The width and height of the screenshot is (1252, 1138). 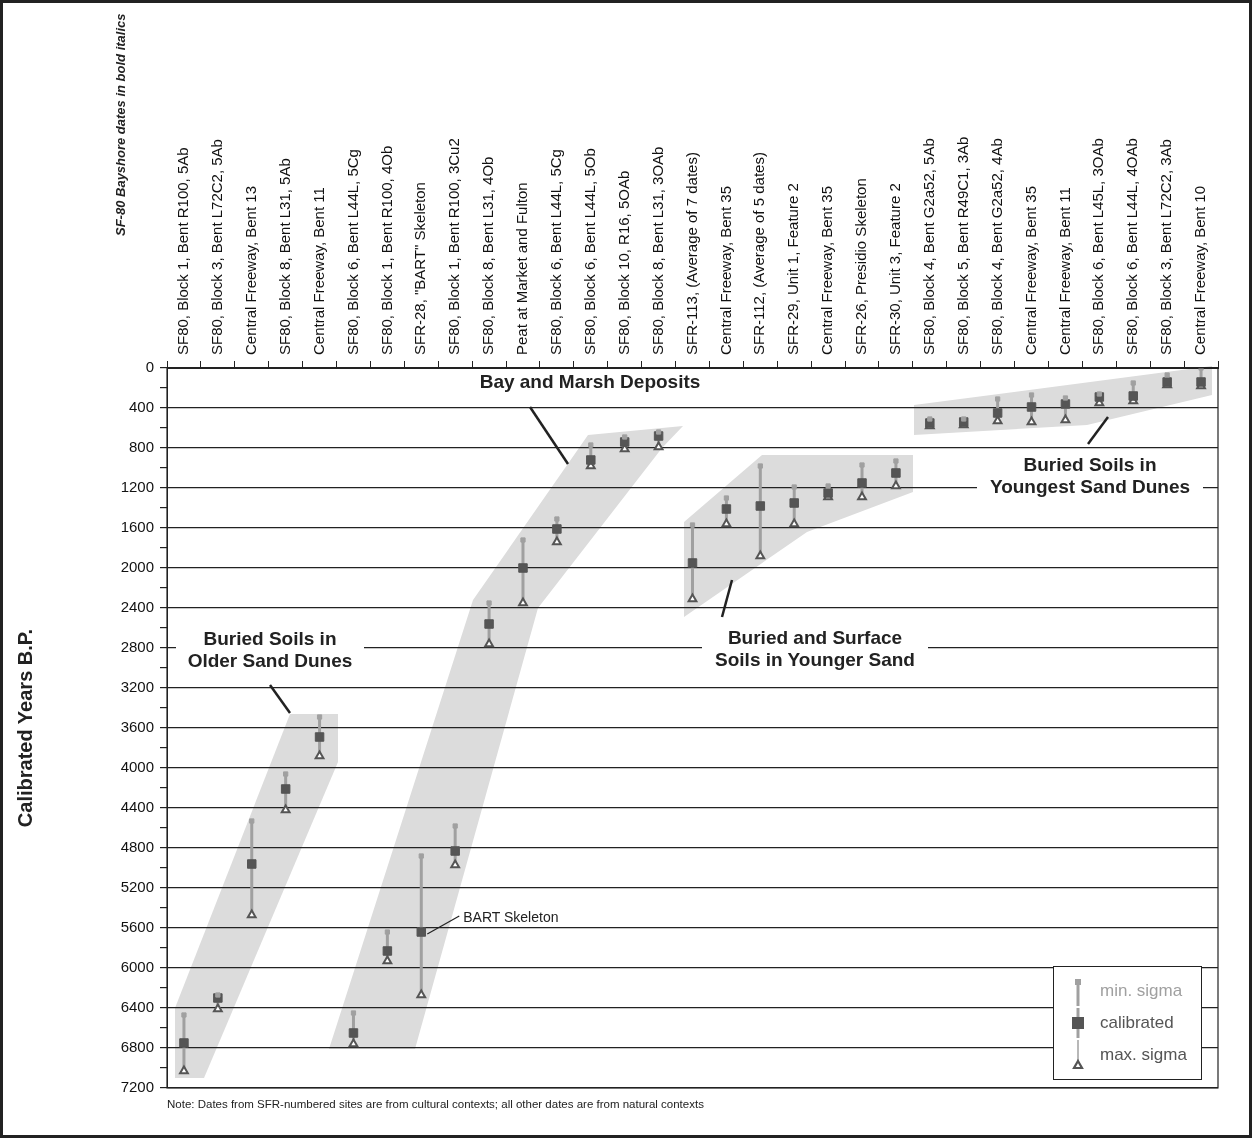 What do you see at coordinates (137, 767) in the screenshot?
I see `y-tick-label: 4000` at bounding box center [137, 767].